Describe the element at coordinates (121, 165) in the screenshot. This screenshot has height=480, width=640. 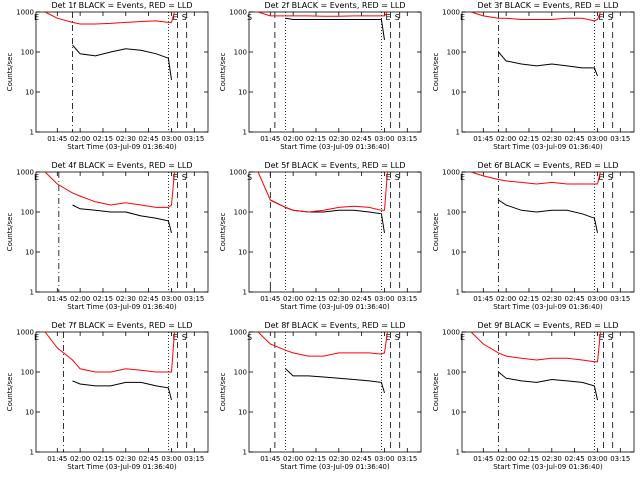
I see `chart-title: Det 4f BLACK = Events, RED = LLD` at that location.